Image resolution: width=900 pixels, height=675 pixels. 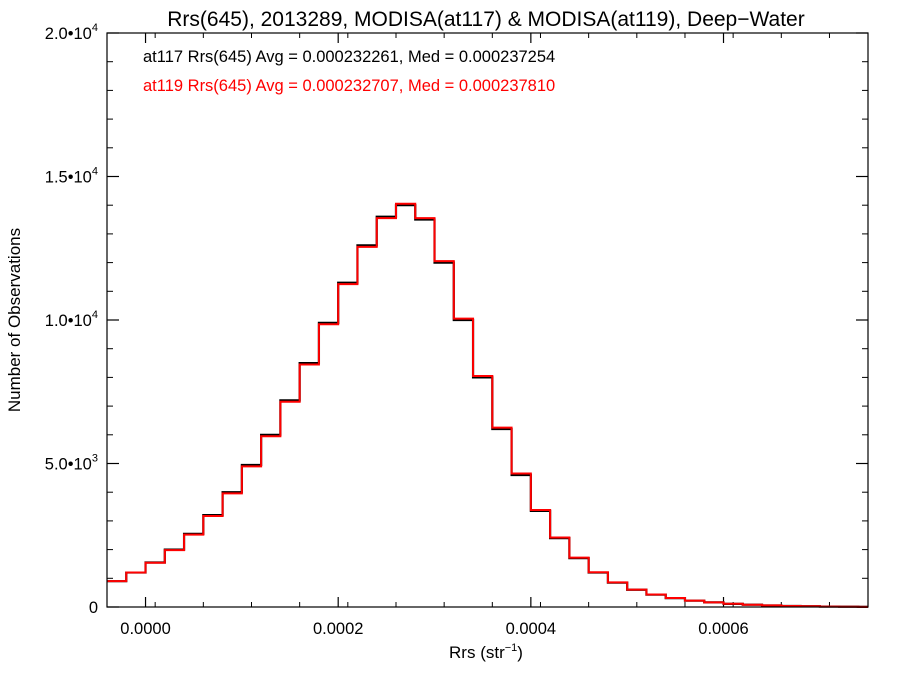 What do you see at coordinates (486, 652) in the screenshot?
I see `x-axis-label: Rrs (str−1)` at bounding box center [486, 652].